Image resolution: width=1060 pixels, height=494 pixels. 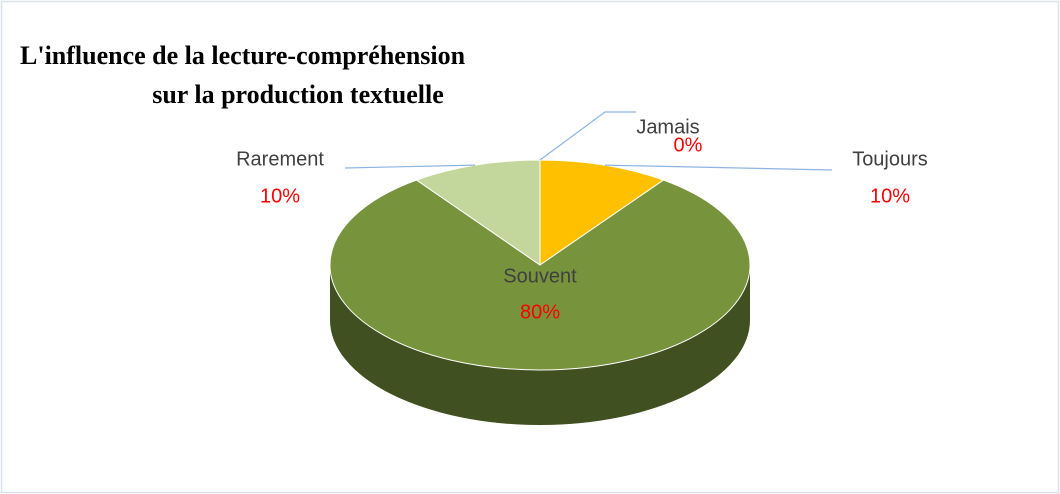 What do you see at coordinates (890, 159) in the screenshot?
I see `slice-label: Toujours` at bounding box center [890, 159].